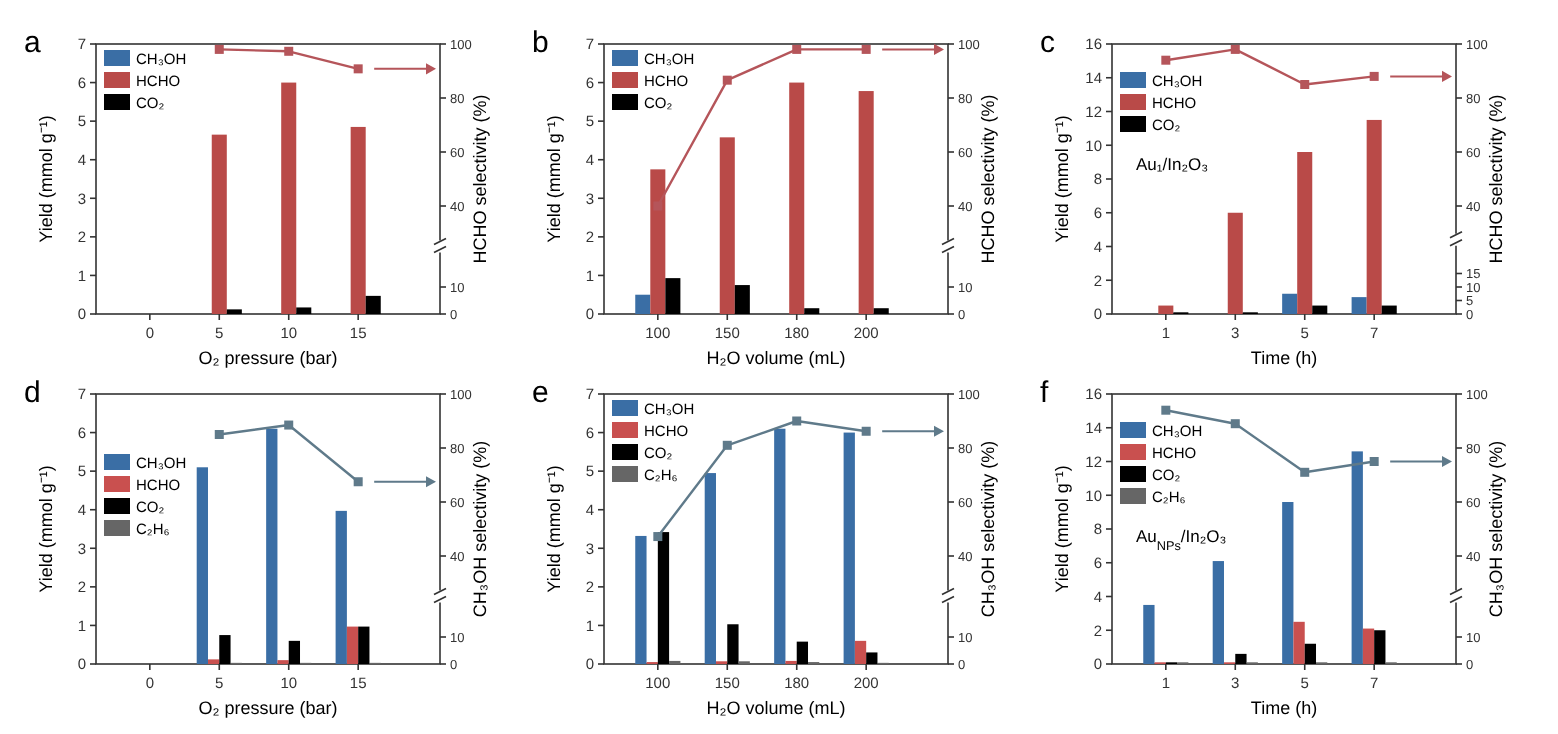 The image size is (1558, 734). I want to click on chart-title: a, so click(33, 43).